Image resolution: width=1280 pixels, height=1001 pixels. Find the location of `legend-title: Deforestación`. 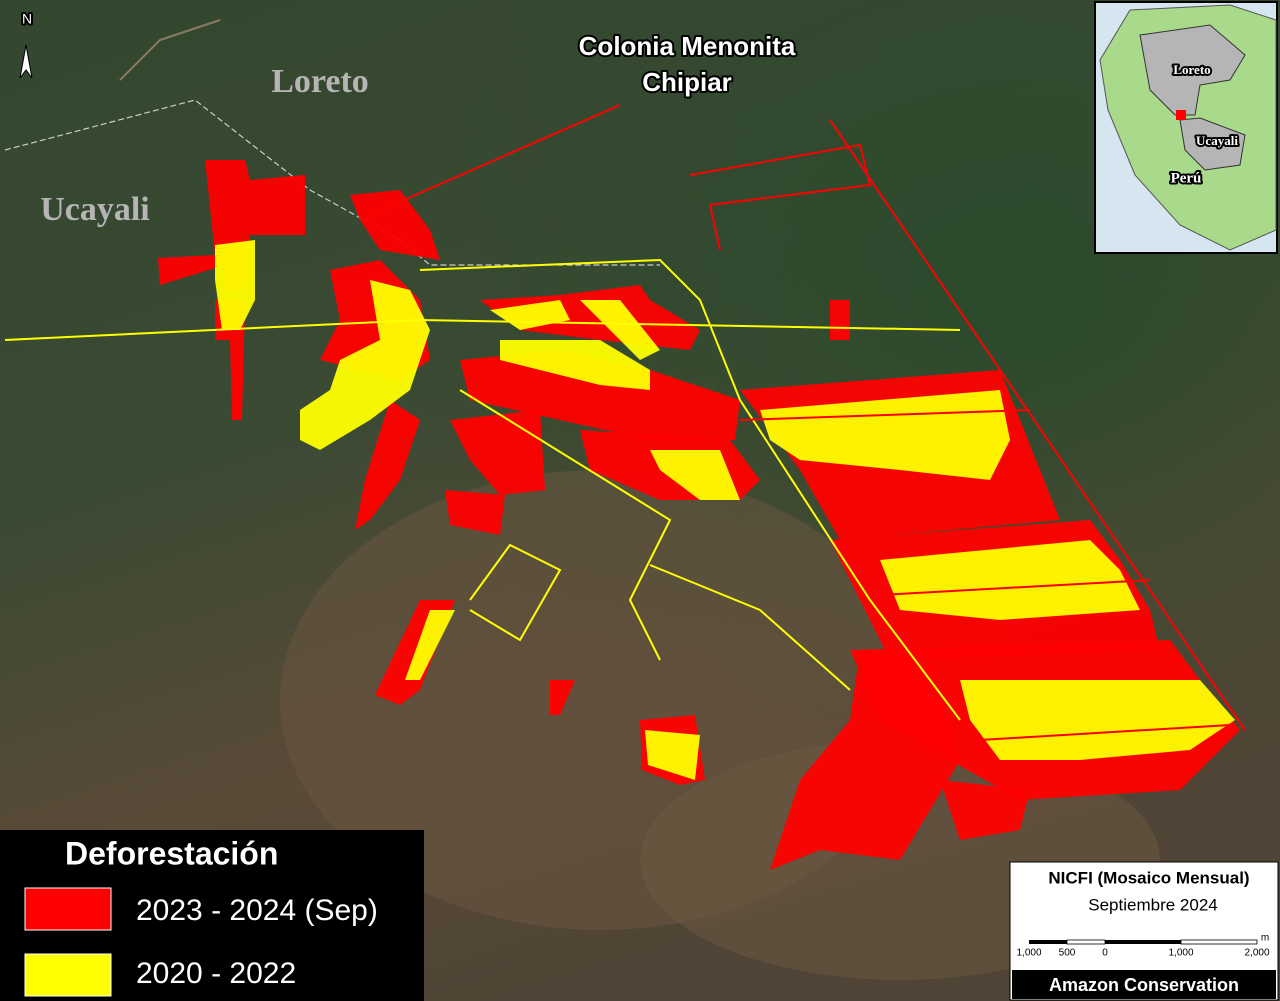

legend-title: Deforestación is located at coordinates (171, 853).